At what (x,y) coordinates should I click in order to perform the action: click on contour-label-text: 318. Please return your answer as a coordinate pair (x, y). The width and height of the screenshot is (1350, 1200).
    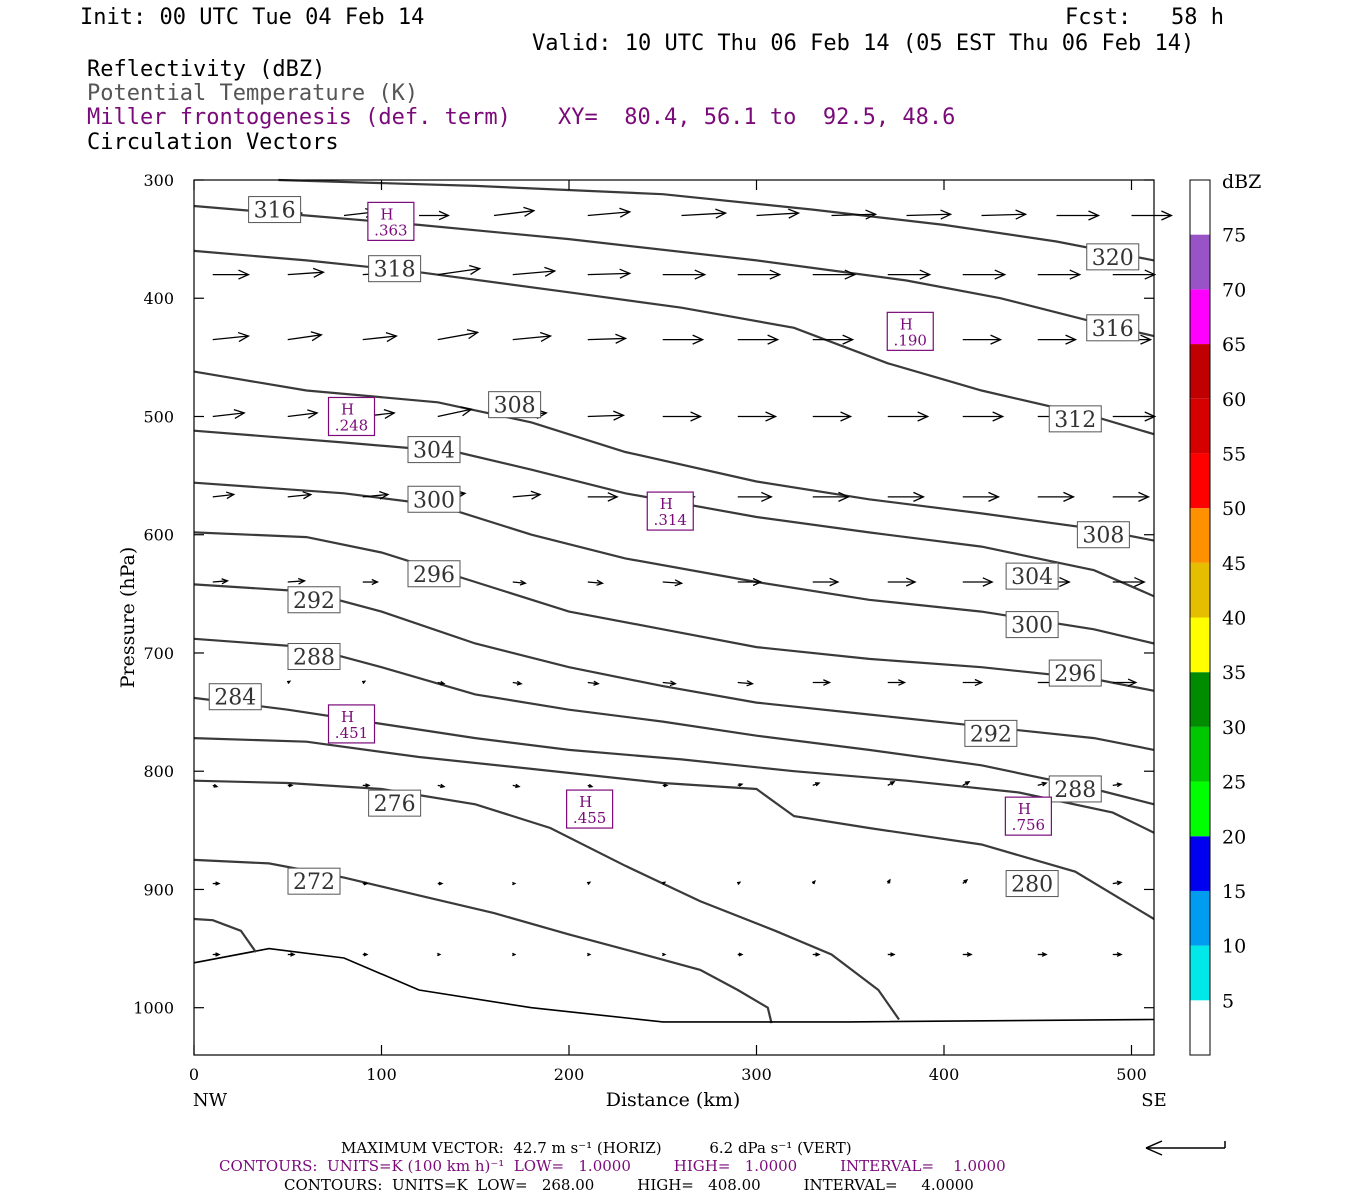
    Looking at the image, I should click on (395, 270).